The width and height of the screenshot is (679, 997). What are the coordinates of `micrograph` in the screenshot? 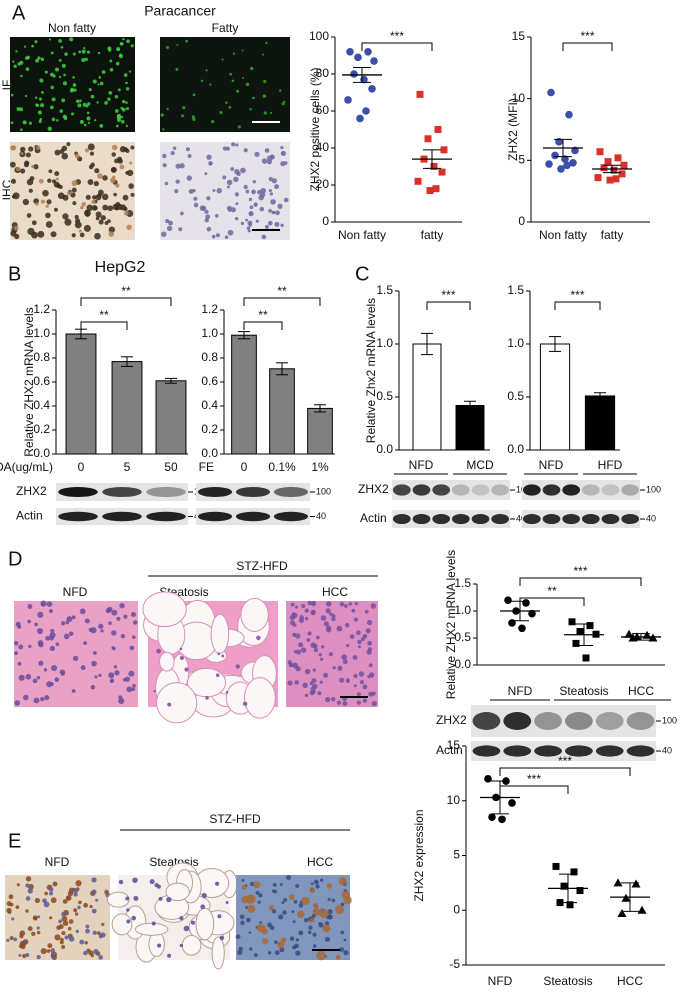 It's located at (76, 654).